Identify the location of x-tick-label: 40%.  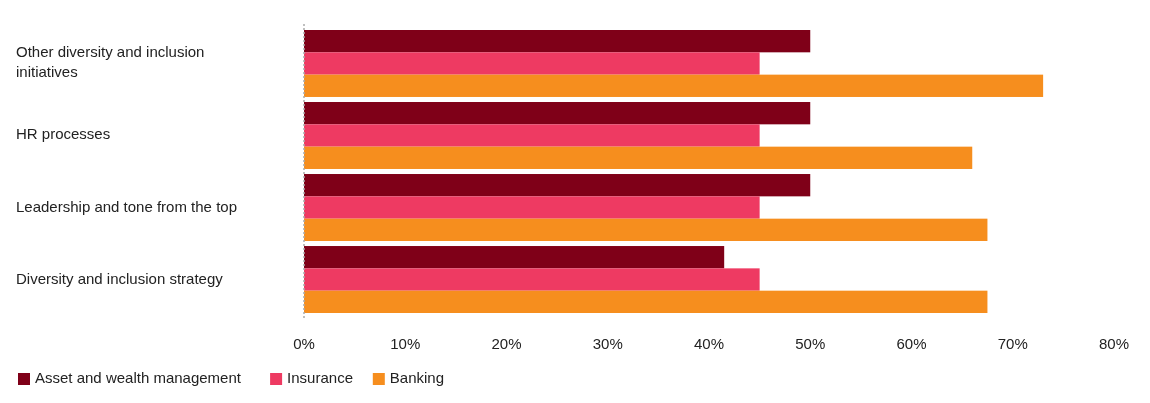
(709, 343).